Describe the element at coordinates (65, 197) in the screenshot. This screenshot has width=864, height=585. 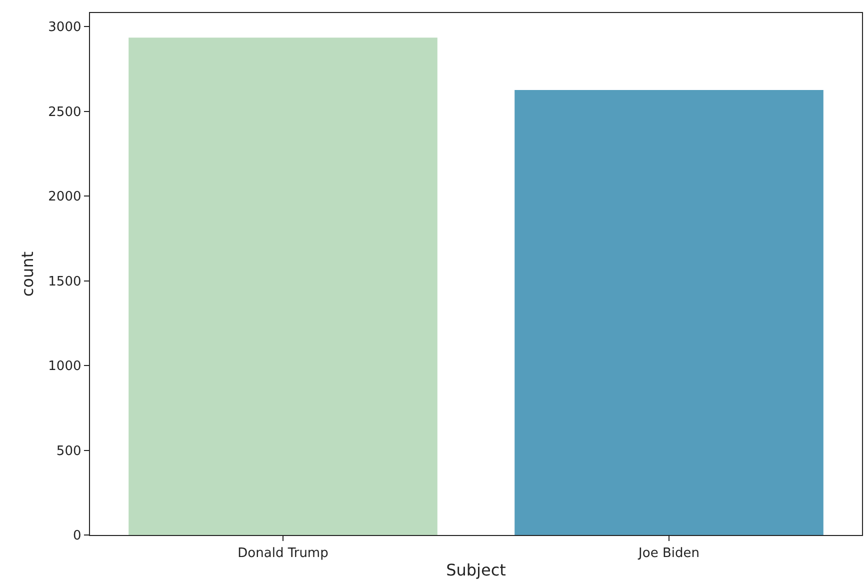
I see `y-tick-label: 2000` at that location.